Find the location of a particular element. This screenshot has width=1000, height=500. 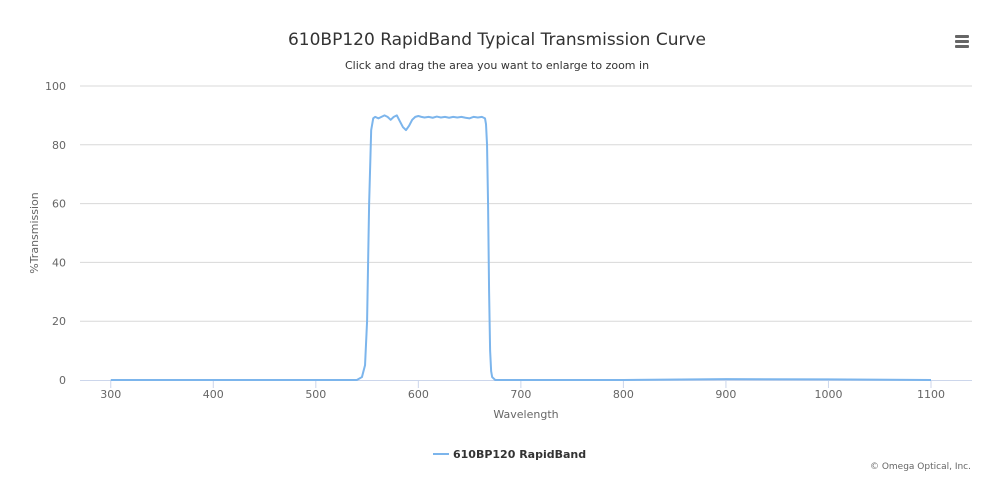

x-tick-label: 900 is located at coordinates (725, 394).